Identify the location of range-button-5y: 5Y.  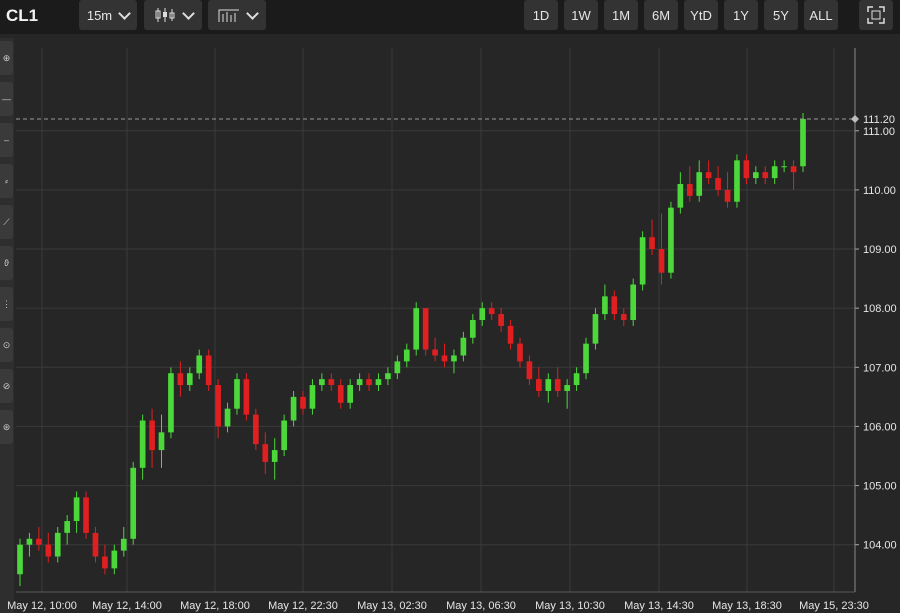
(781, 15).